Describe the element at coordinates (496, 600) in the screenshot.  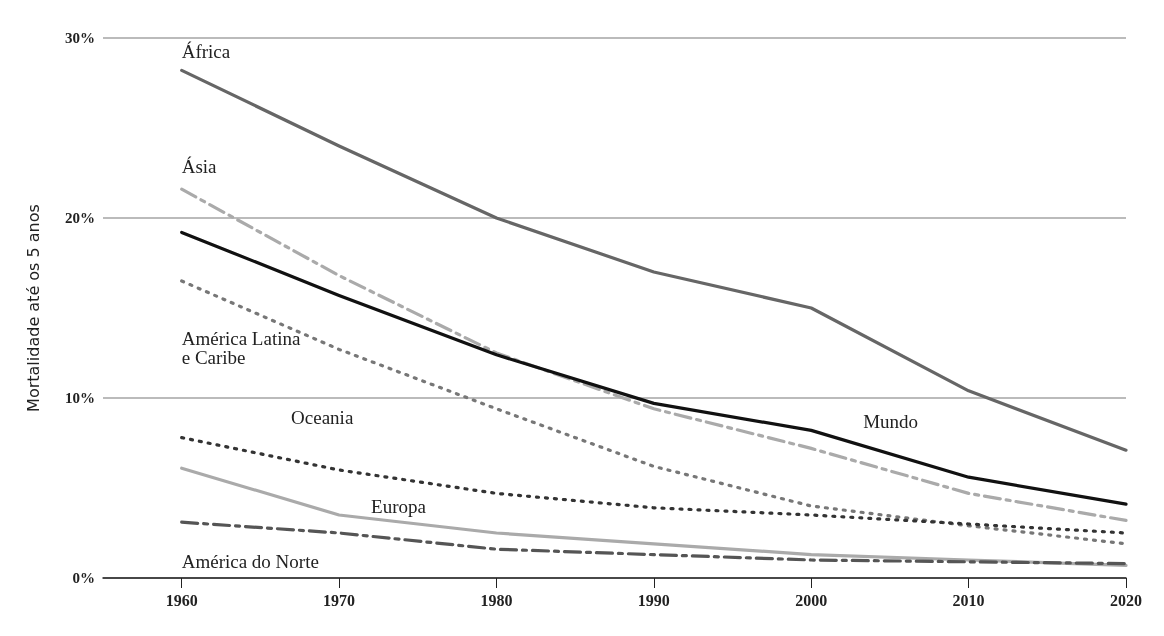
I see `x-tick-label: 1980` at that location.